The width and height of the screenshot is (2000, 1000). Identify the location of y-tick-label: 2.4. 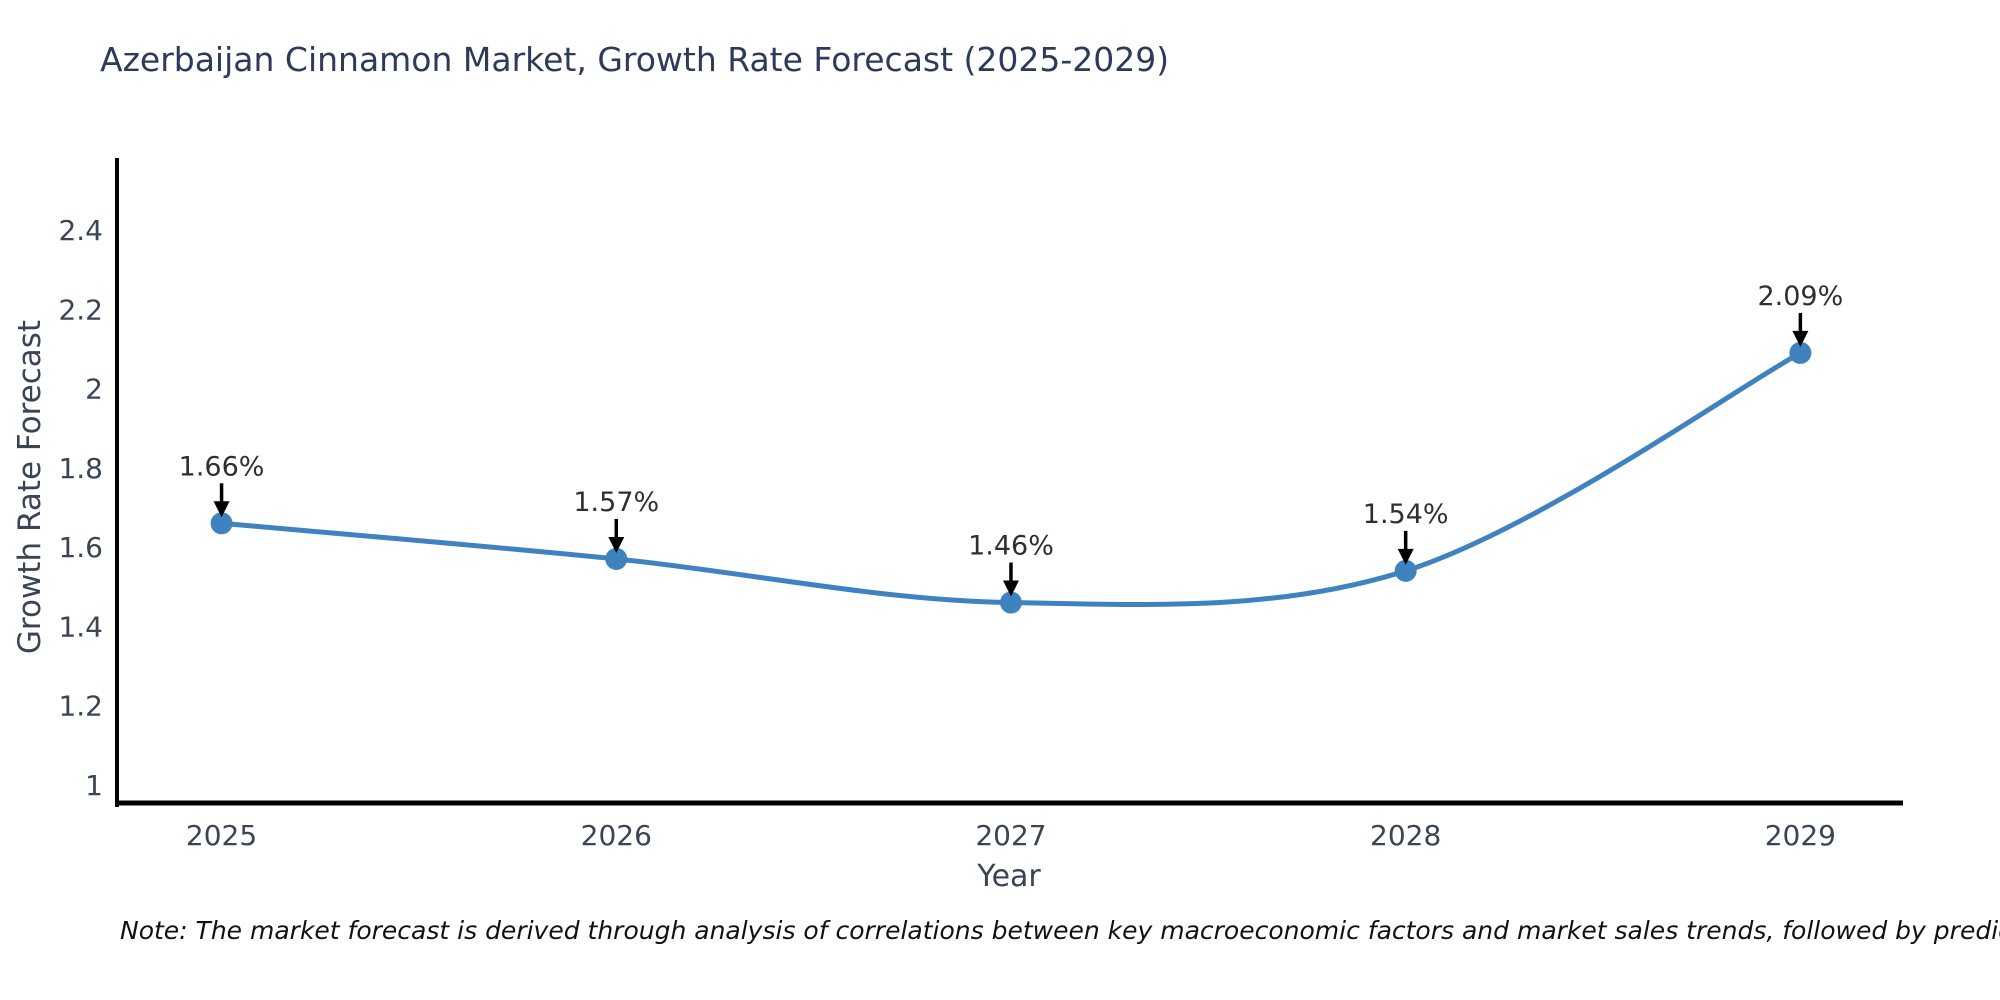
(80, 230).